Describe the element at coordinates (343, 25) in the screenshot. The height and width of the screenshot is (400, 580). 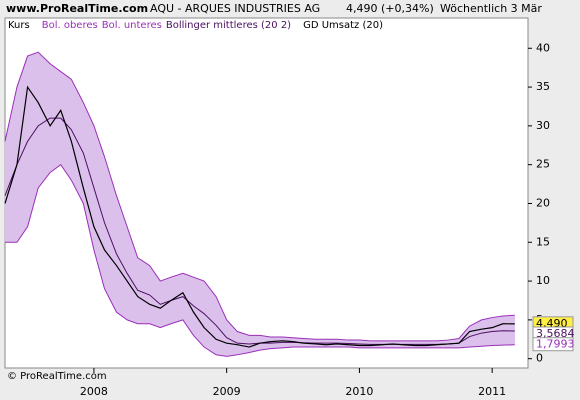
I see `legend-entry: GD Umsatz (20)` at that location.